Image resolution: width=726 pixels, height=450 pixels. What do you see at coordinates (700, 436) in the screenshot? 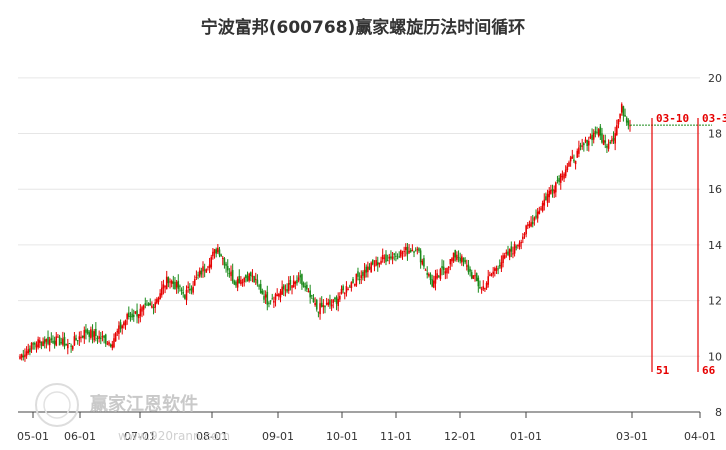
I see `x-tick-label: 04-01` at bounding box center [700, 436].